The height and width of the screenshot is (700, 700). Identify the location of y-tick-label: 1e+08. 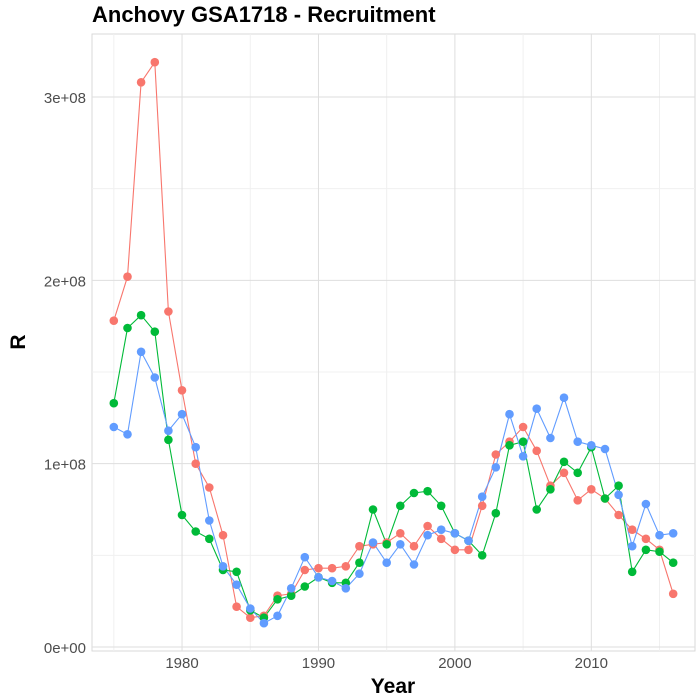
(65, 465).